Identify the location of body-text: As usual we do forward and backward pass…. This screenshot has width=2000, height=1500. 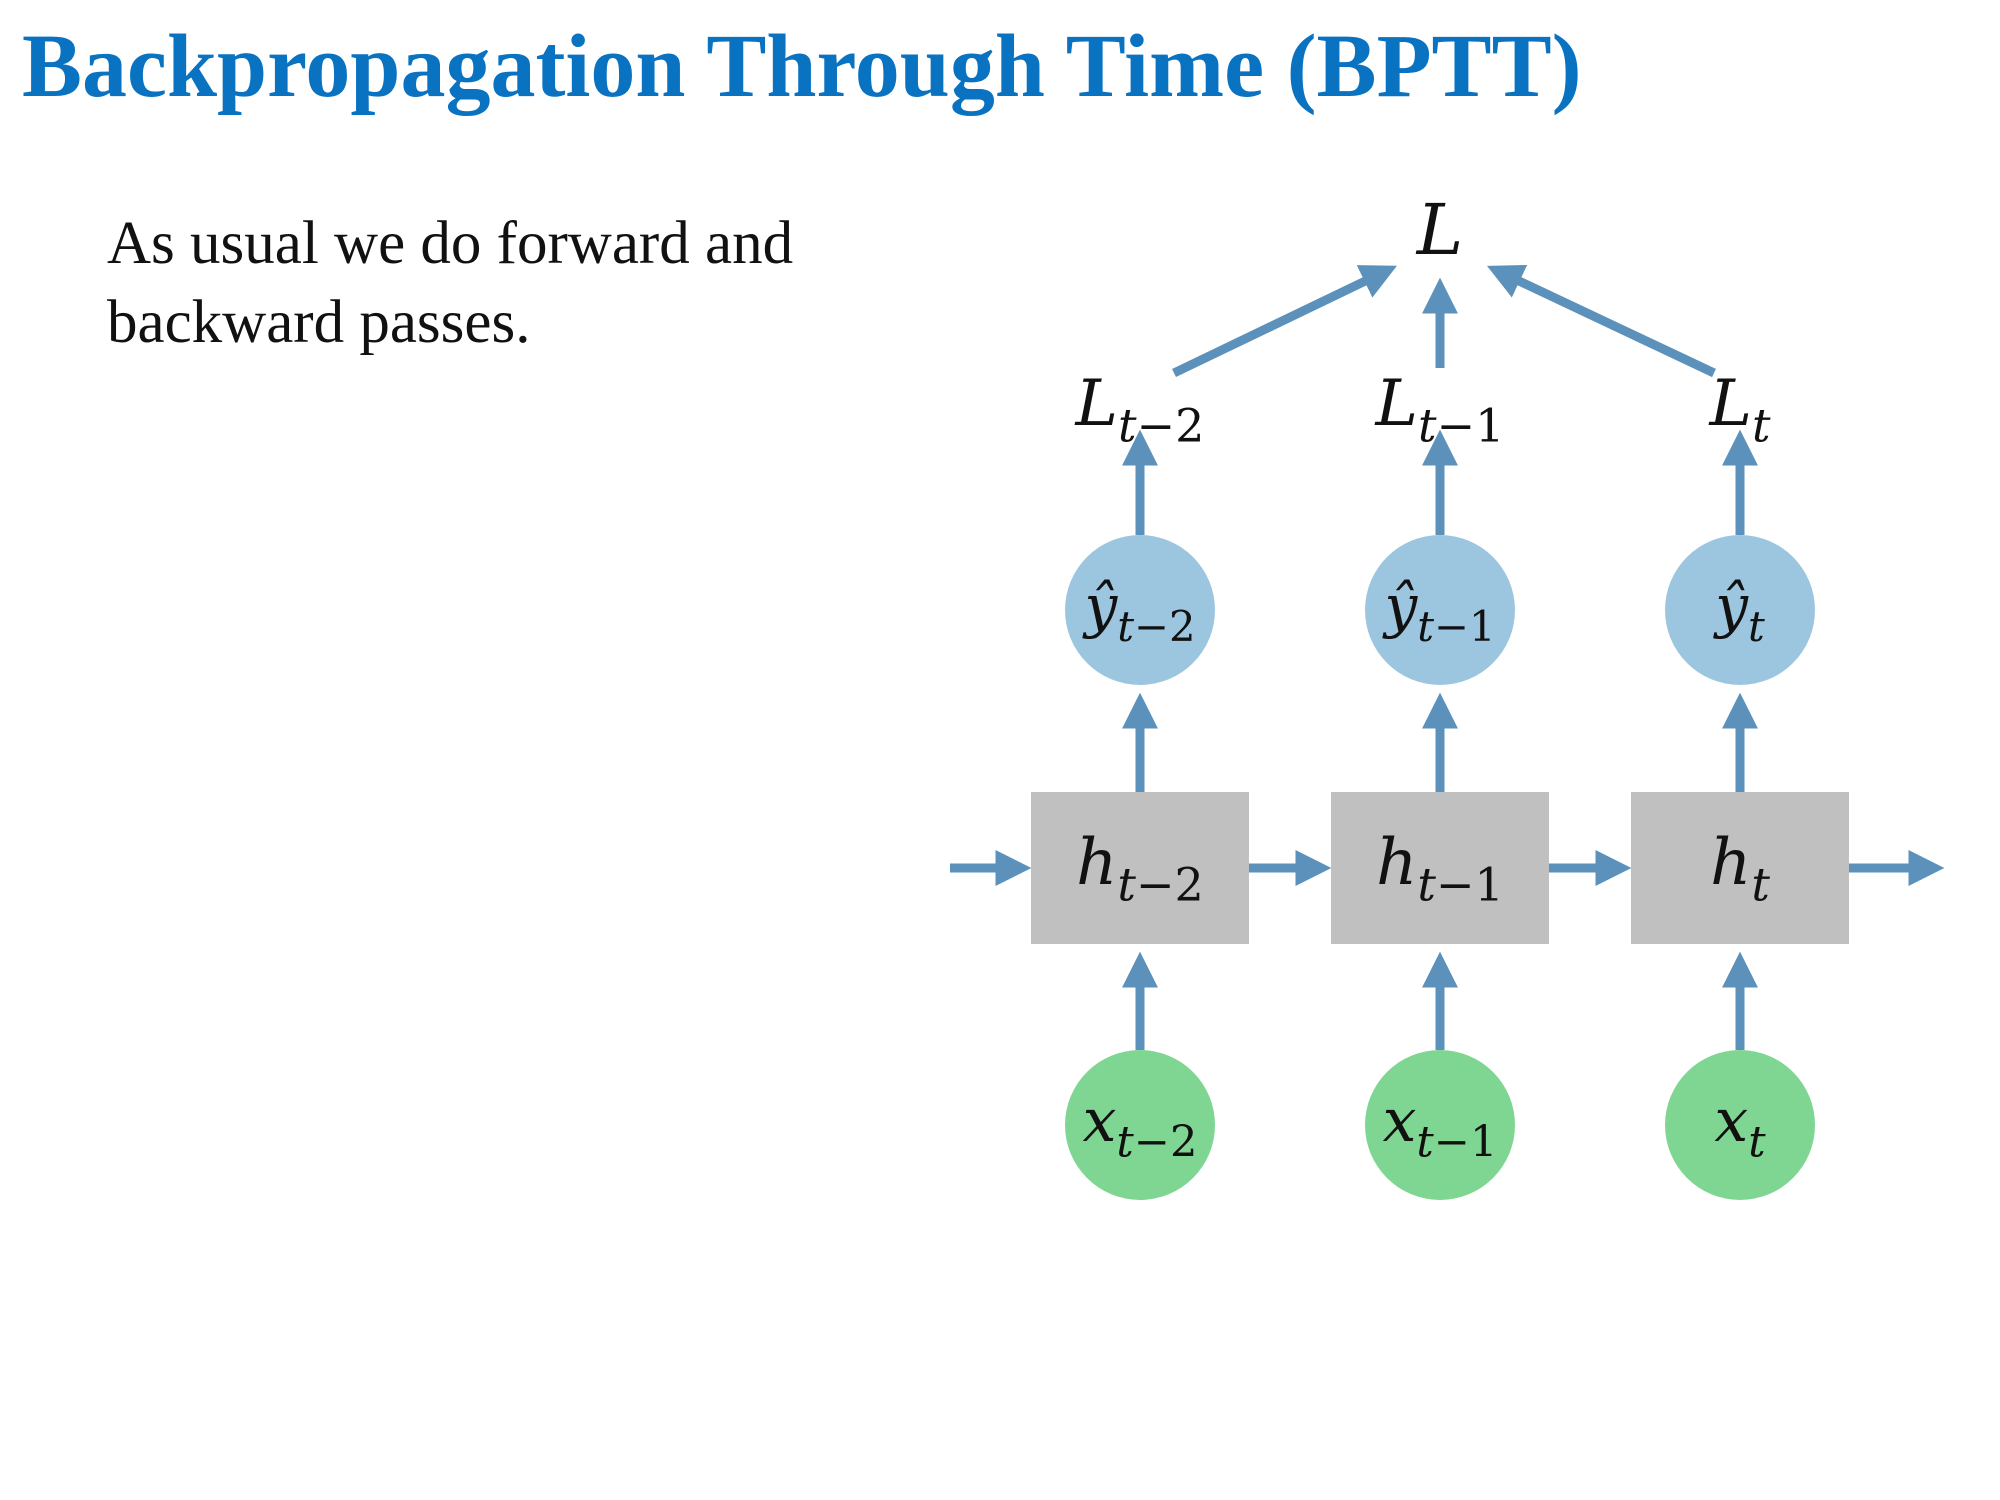
(450, 283).